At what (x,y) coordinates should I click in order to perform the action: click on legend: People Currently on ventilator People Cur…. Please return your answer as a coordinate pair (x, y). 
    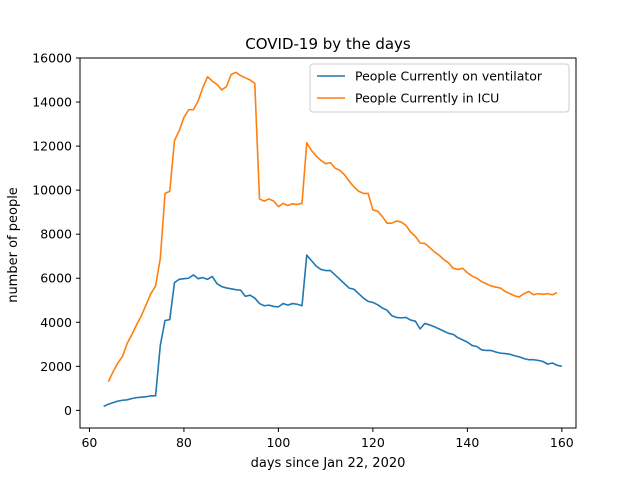
    Looking at the image, I should click on (439, 88).